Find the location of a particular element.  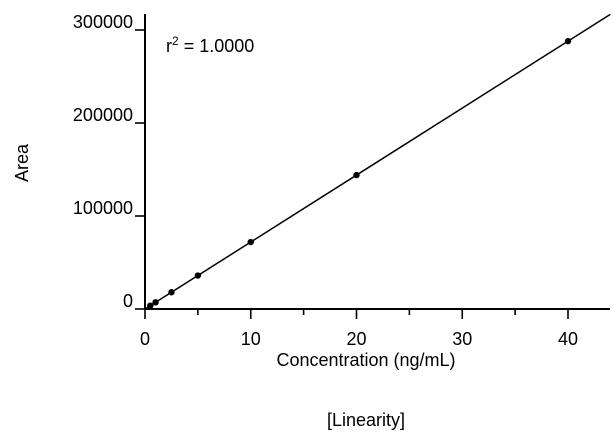

y-ticks: 0 100000 200000 300000 is located at coordinates (109, 161).